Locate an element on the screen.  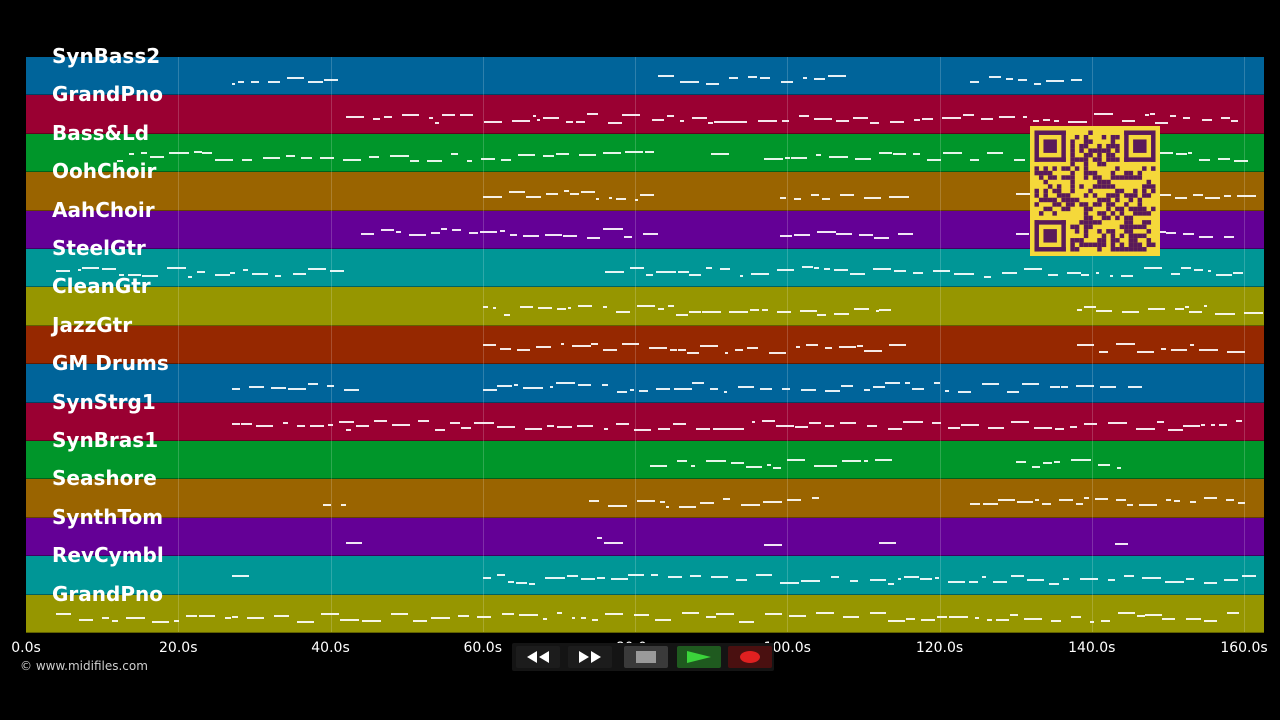
track-name: Seashore is located at coordinates (104, 478).